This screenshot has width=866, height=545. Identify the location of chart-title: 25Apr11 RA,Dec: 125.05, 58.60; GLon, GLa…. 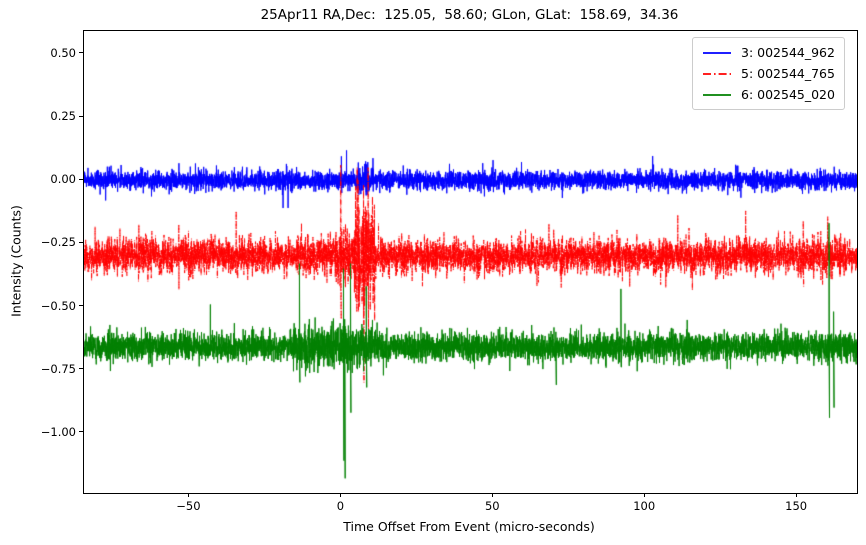
(469, 15).